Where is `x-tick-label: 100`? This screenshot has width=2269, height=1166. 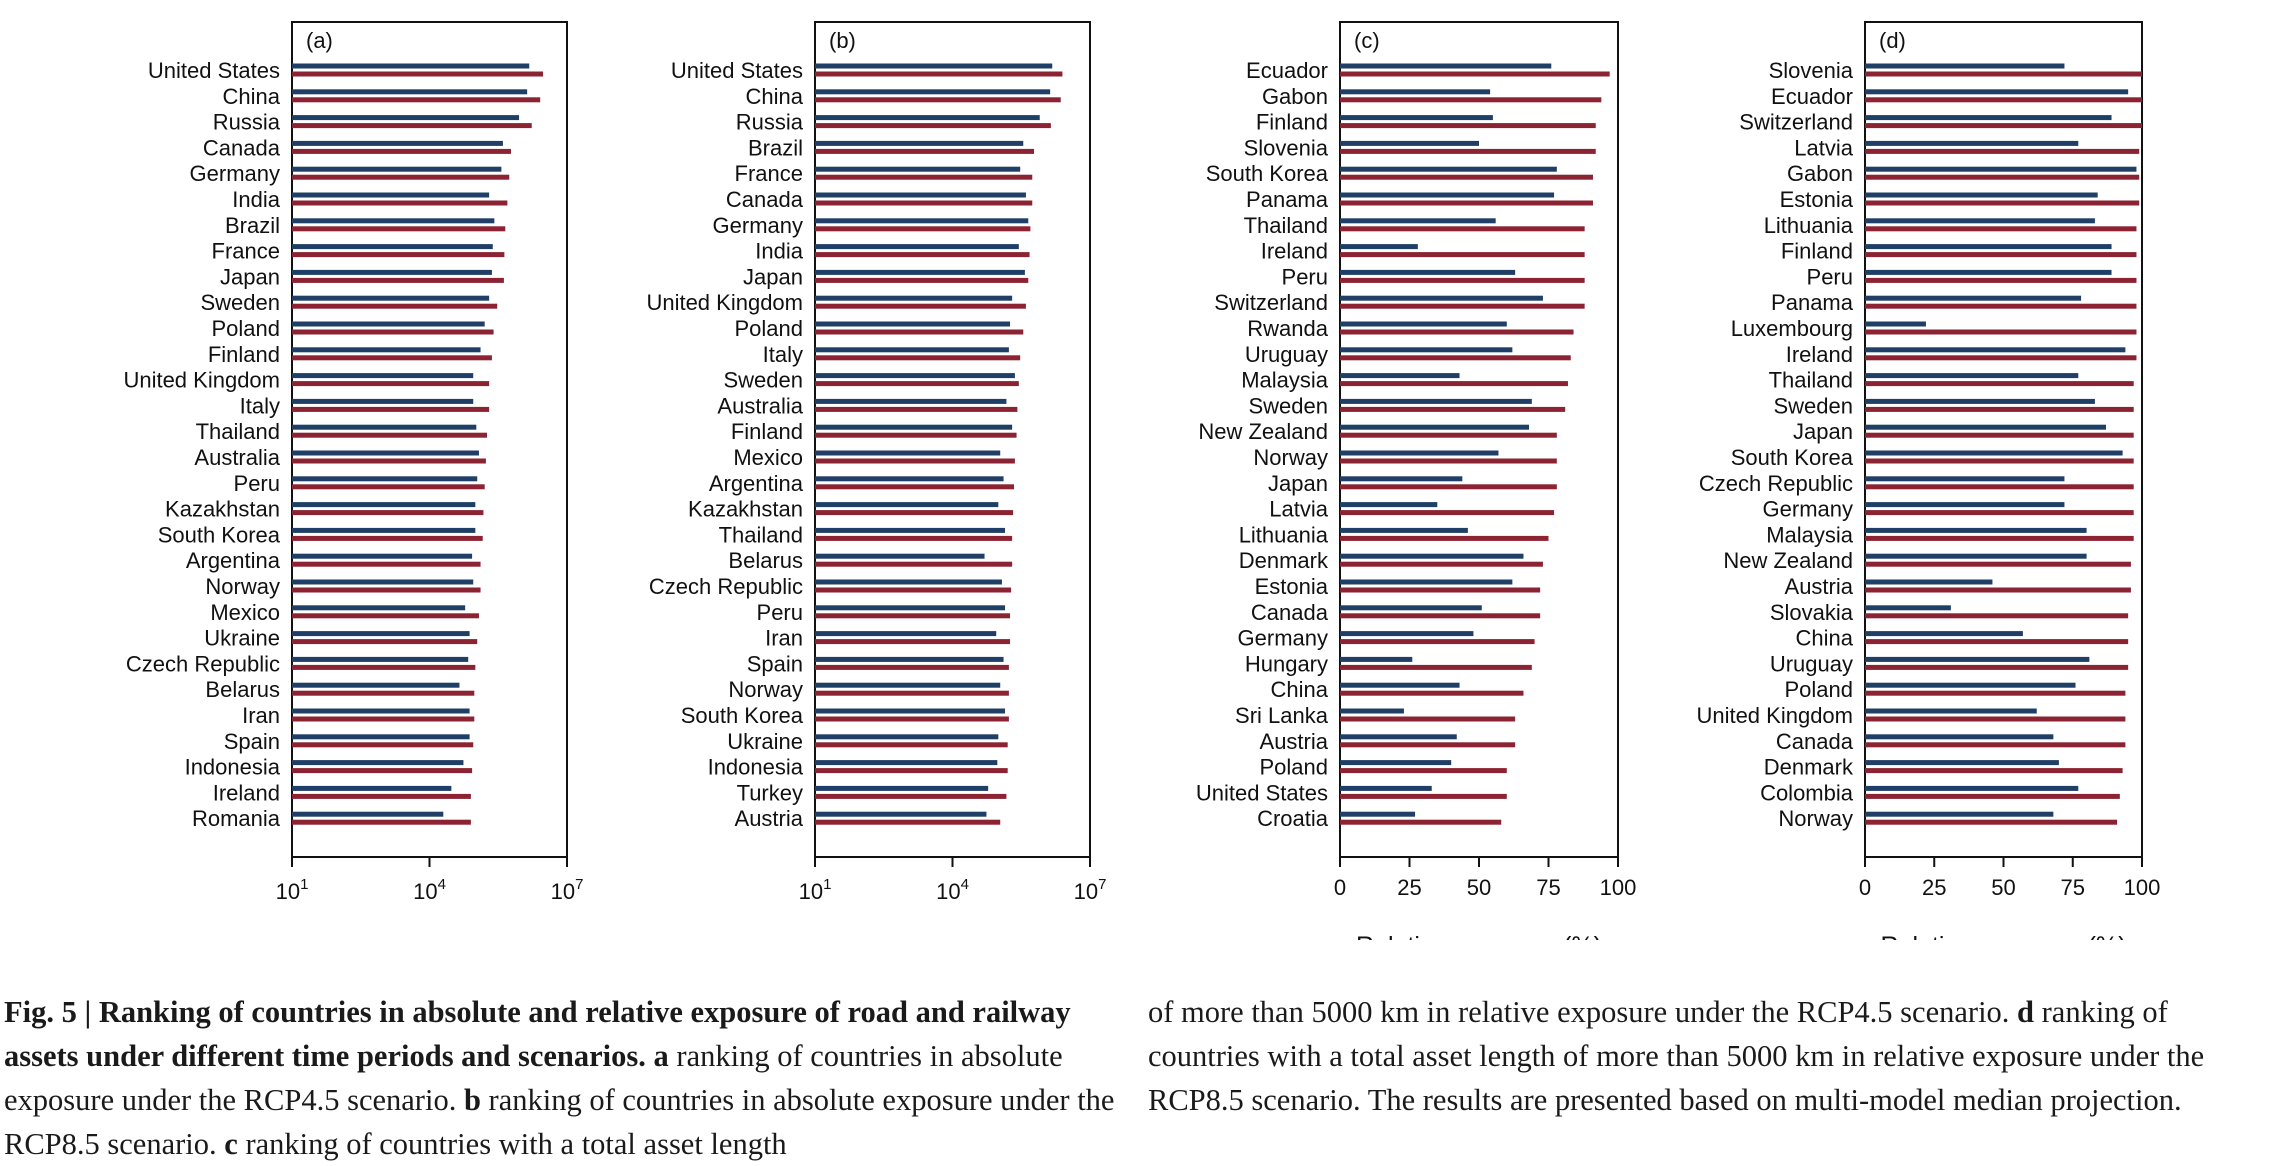
x-tick-label: 100 is located at coordinates (2142, 887).